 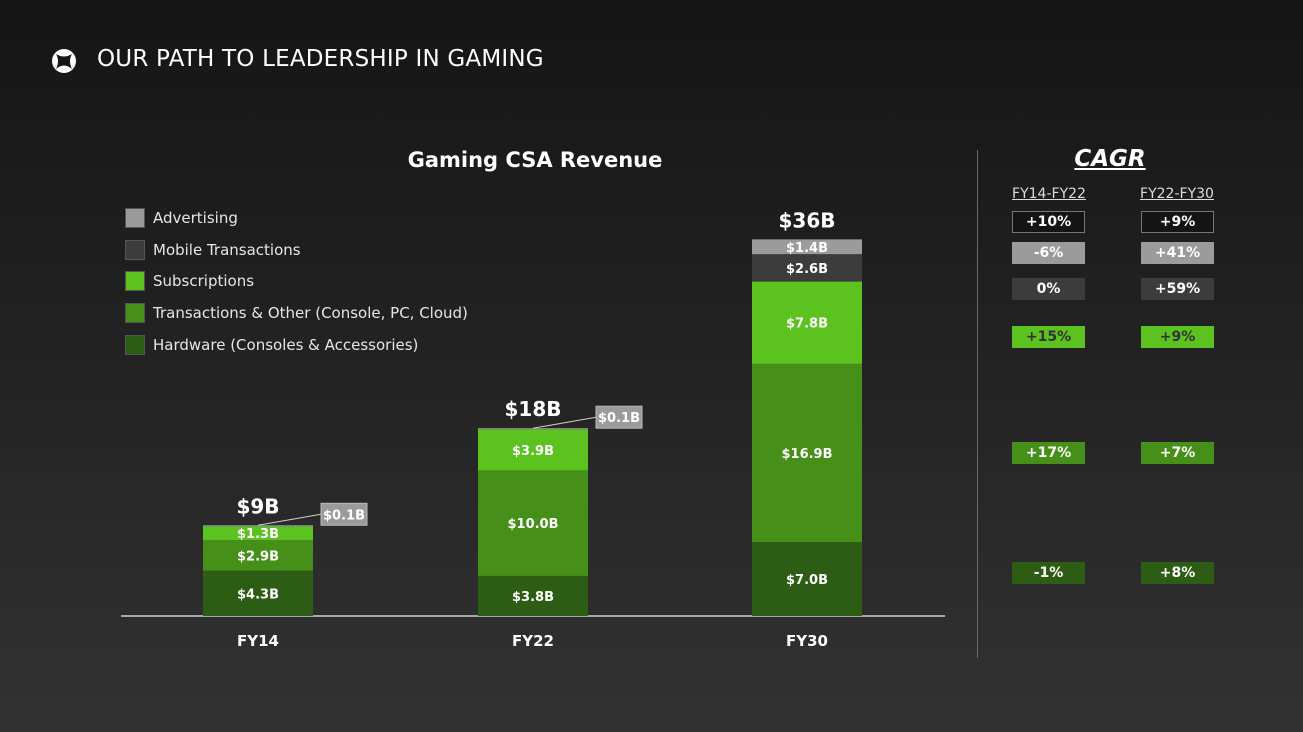 I want to click on bar-data-label: $3.8B, so click(x=533, y=597).